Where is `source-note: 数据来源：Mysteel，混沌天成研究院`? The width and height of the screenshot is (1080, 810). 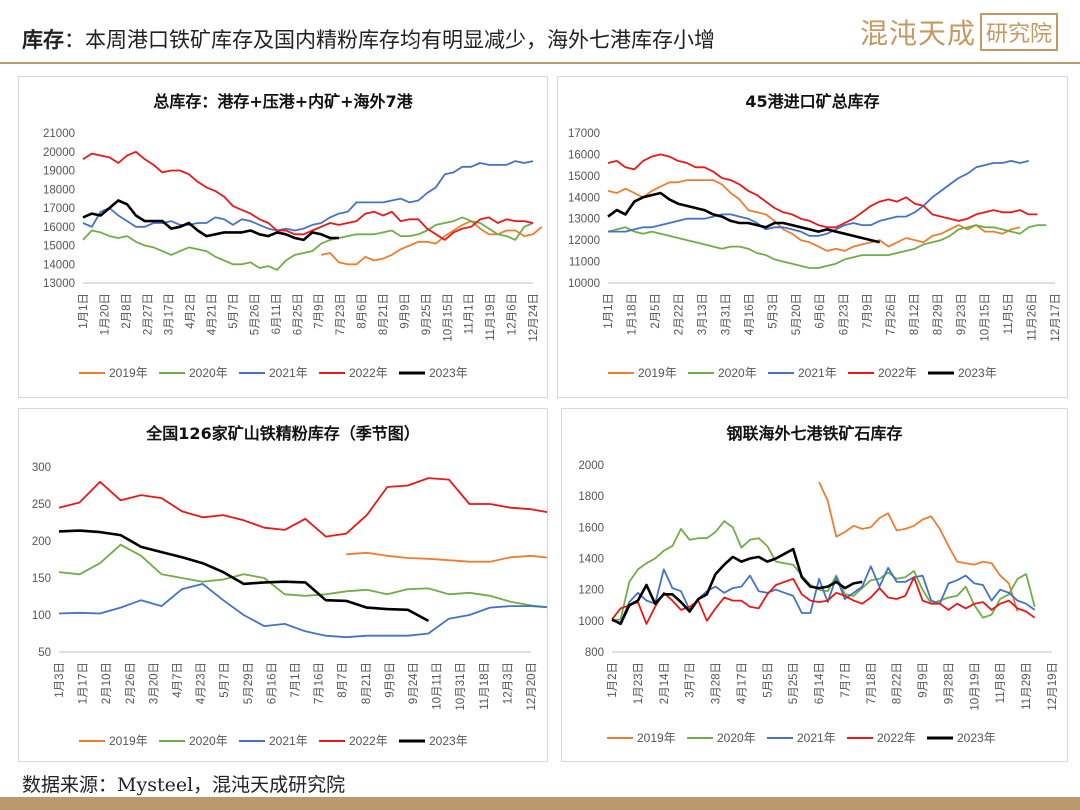
source-note: 数据来源：Mysteel，混沌天成研究院 is located at coordinates (184, 785).